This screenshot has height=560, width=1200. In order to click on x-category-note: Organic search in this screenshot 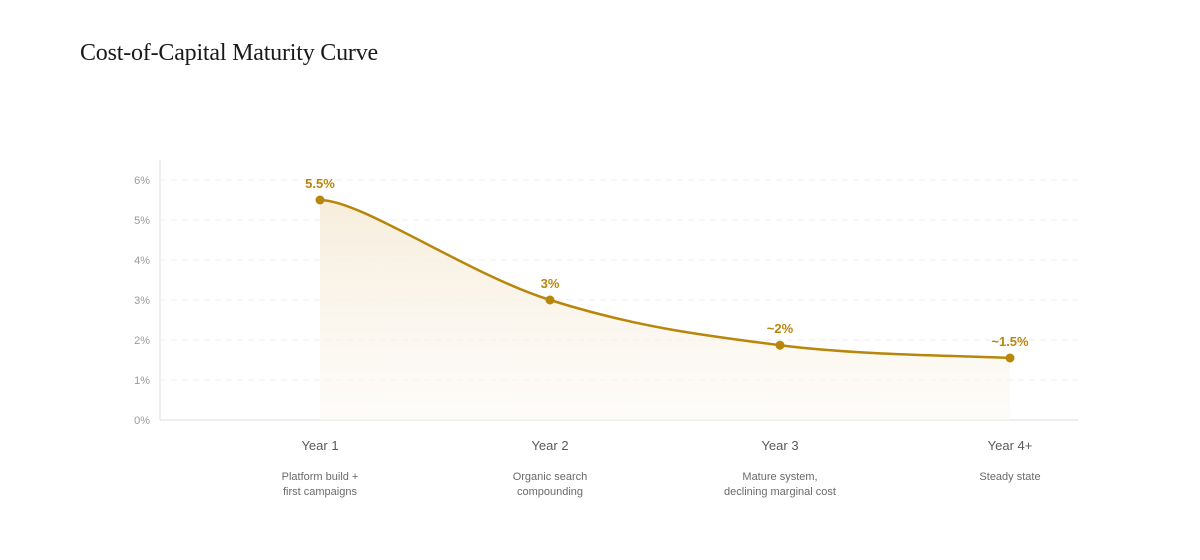, I will do `click(550, 477)`.